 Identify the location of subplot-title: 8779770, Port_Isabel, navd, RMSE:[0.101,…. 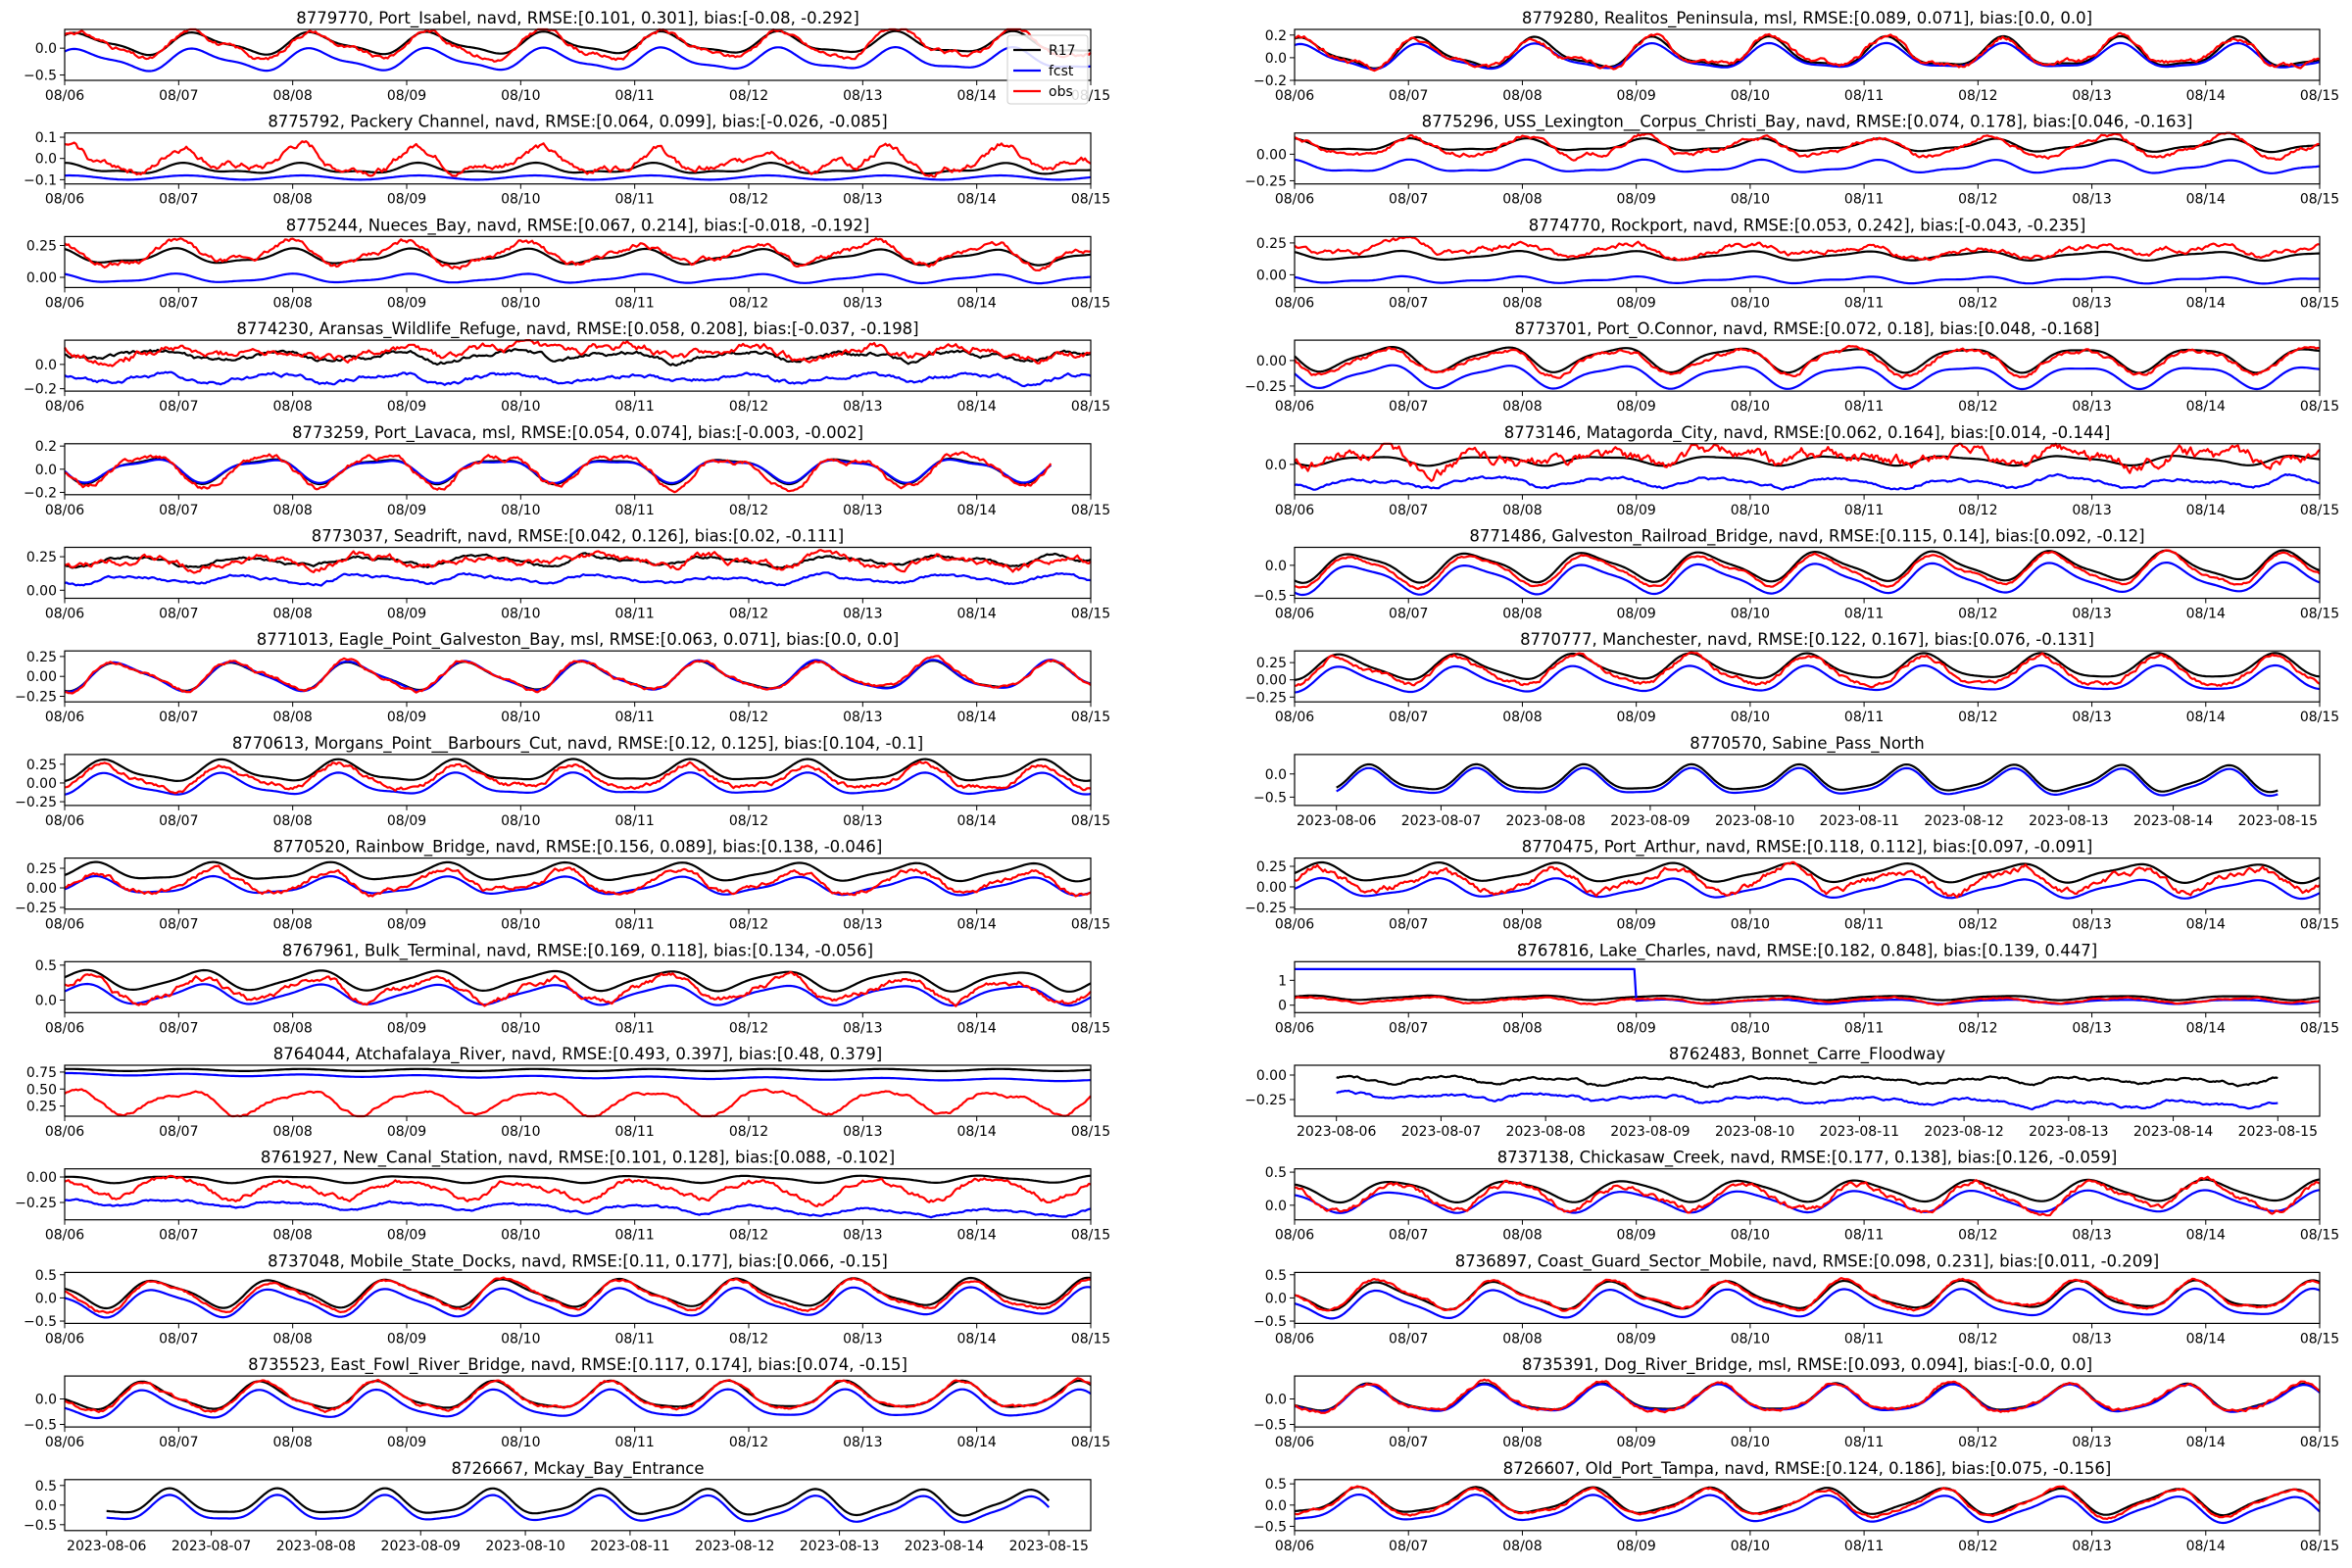
(577, 18).